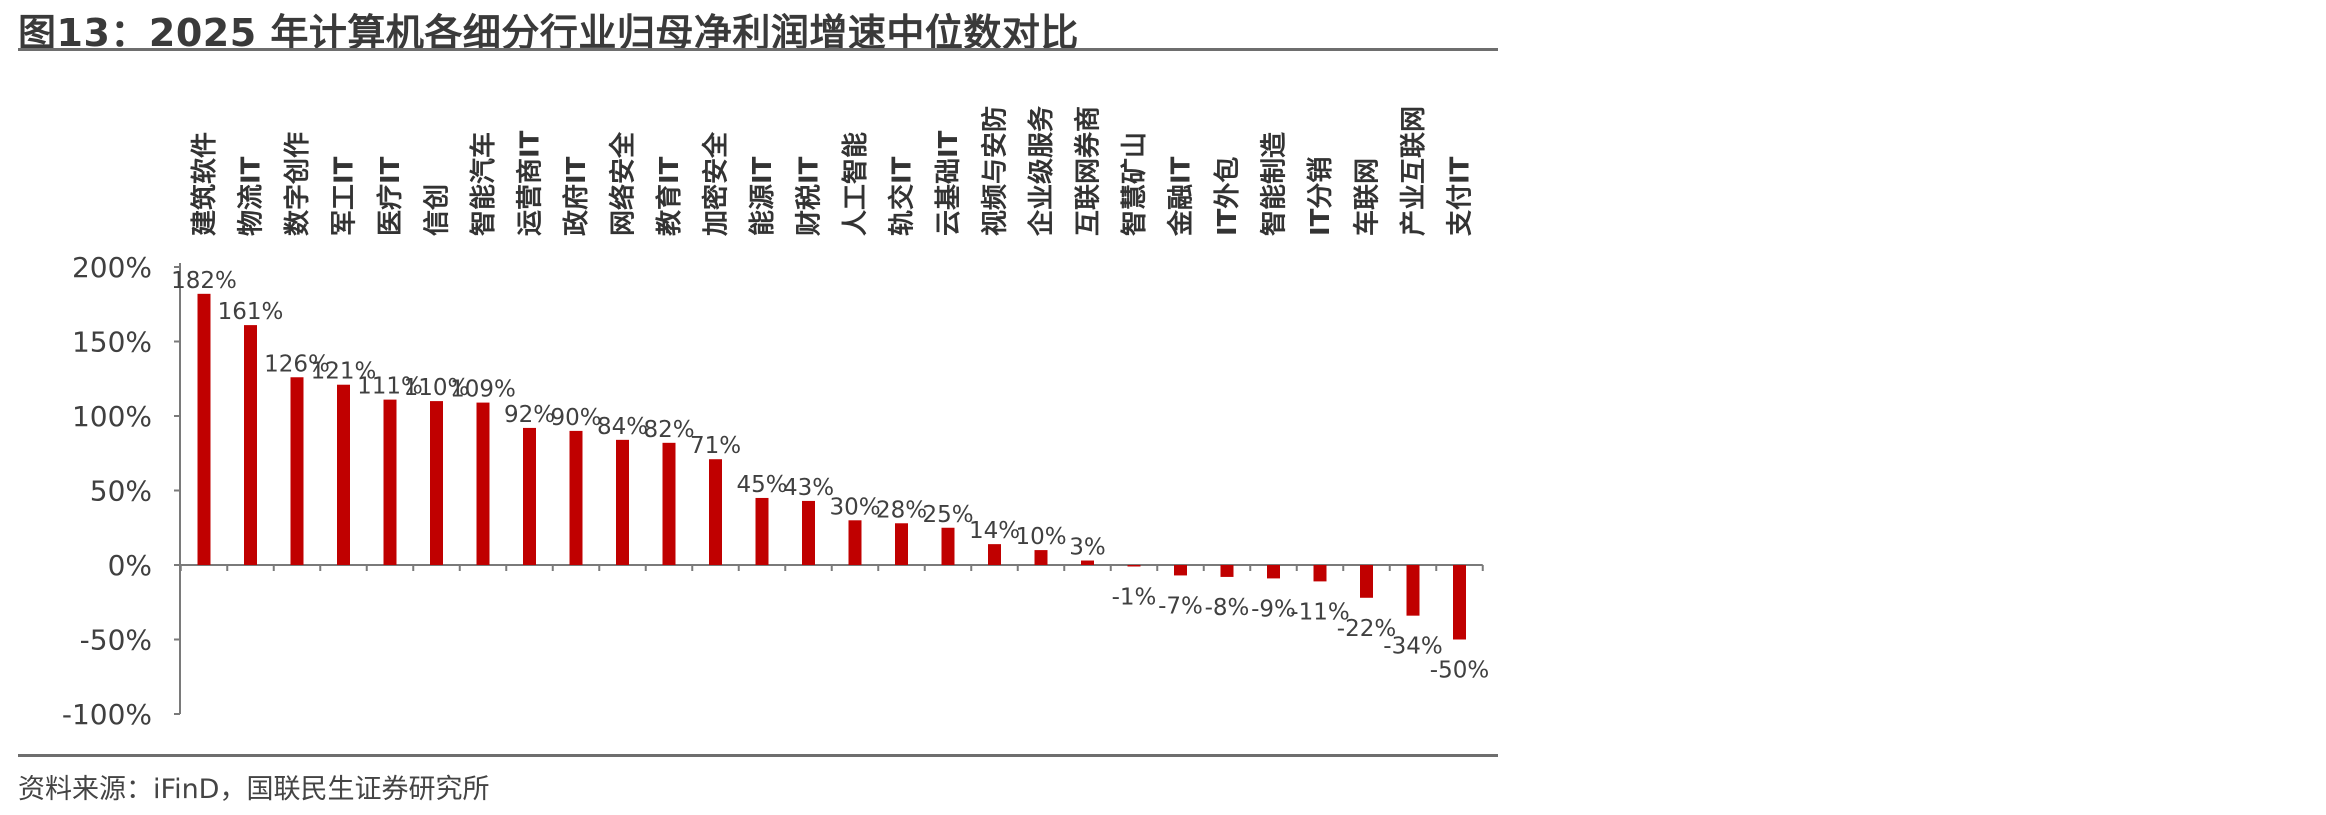 The width and height of the screenshot is (2326, 815). I want to click on y-tick-label: 150%, so click(112, 342).